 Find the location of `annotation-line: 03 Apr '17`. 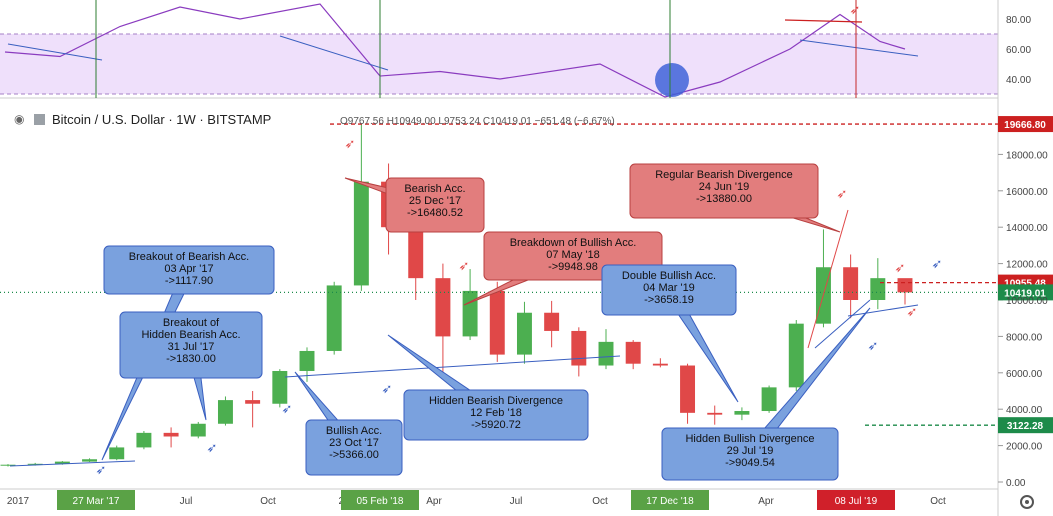

annotation-line: 03 Apr '17 is located at coordinates (188, 269).